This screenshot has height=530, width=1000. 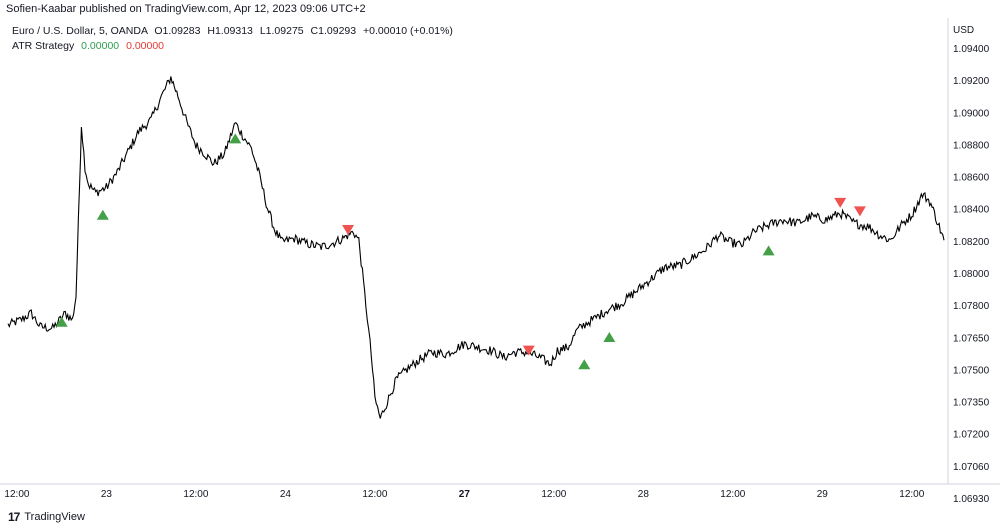 What do you see at coordinates (14, 517) in the screenshot?
I see `tradingview-logo-icon: 17` at bounding box center [14, 517].